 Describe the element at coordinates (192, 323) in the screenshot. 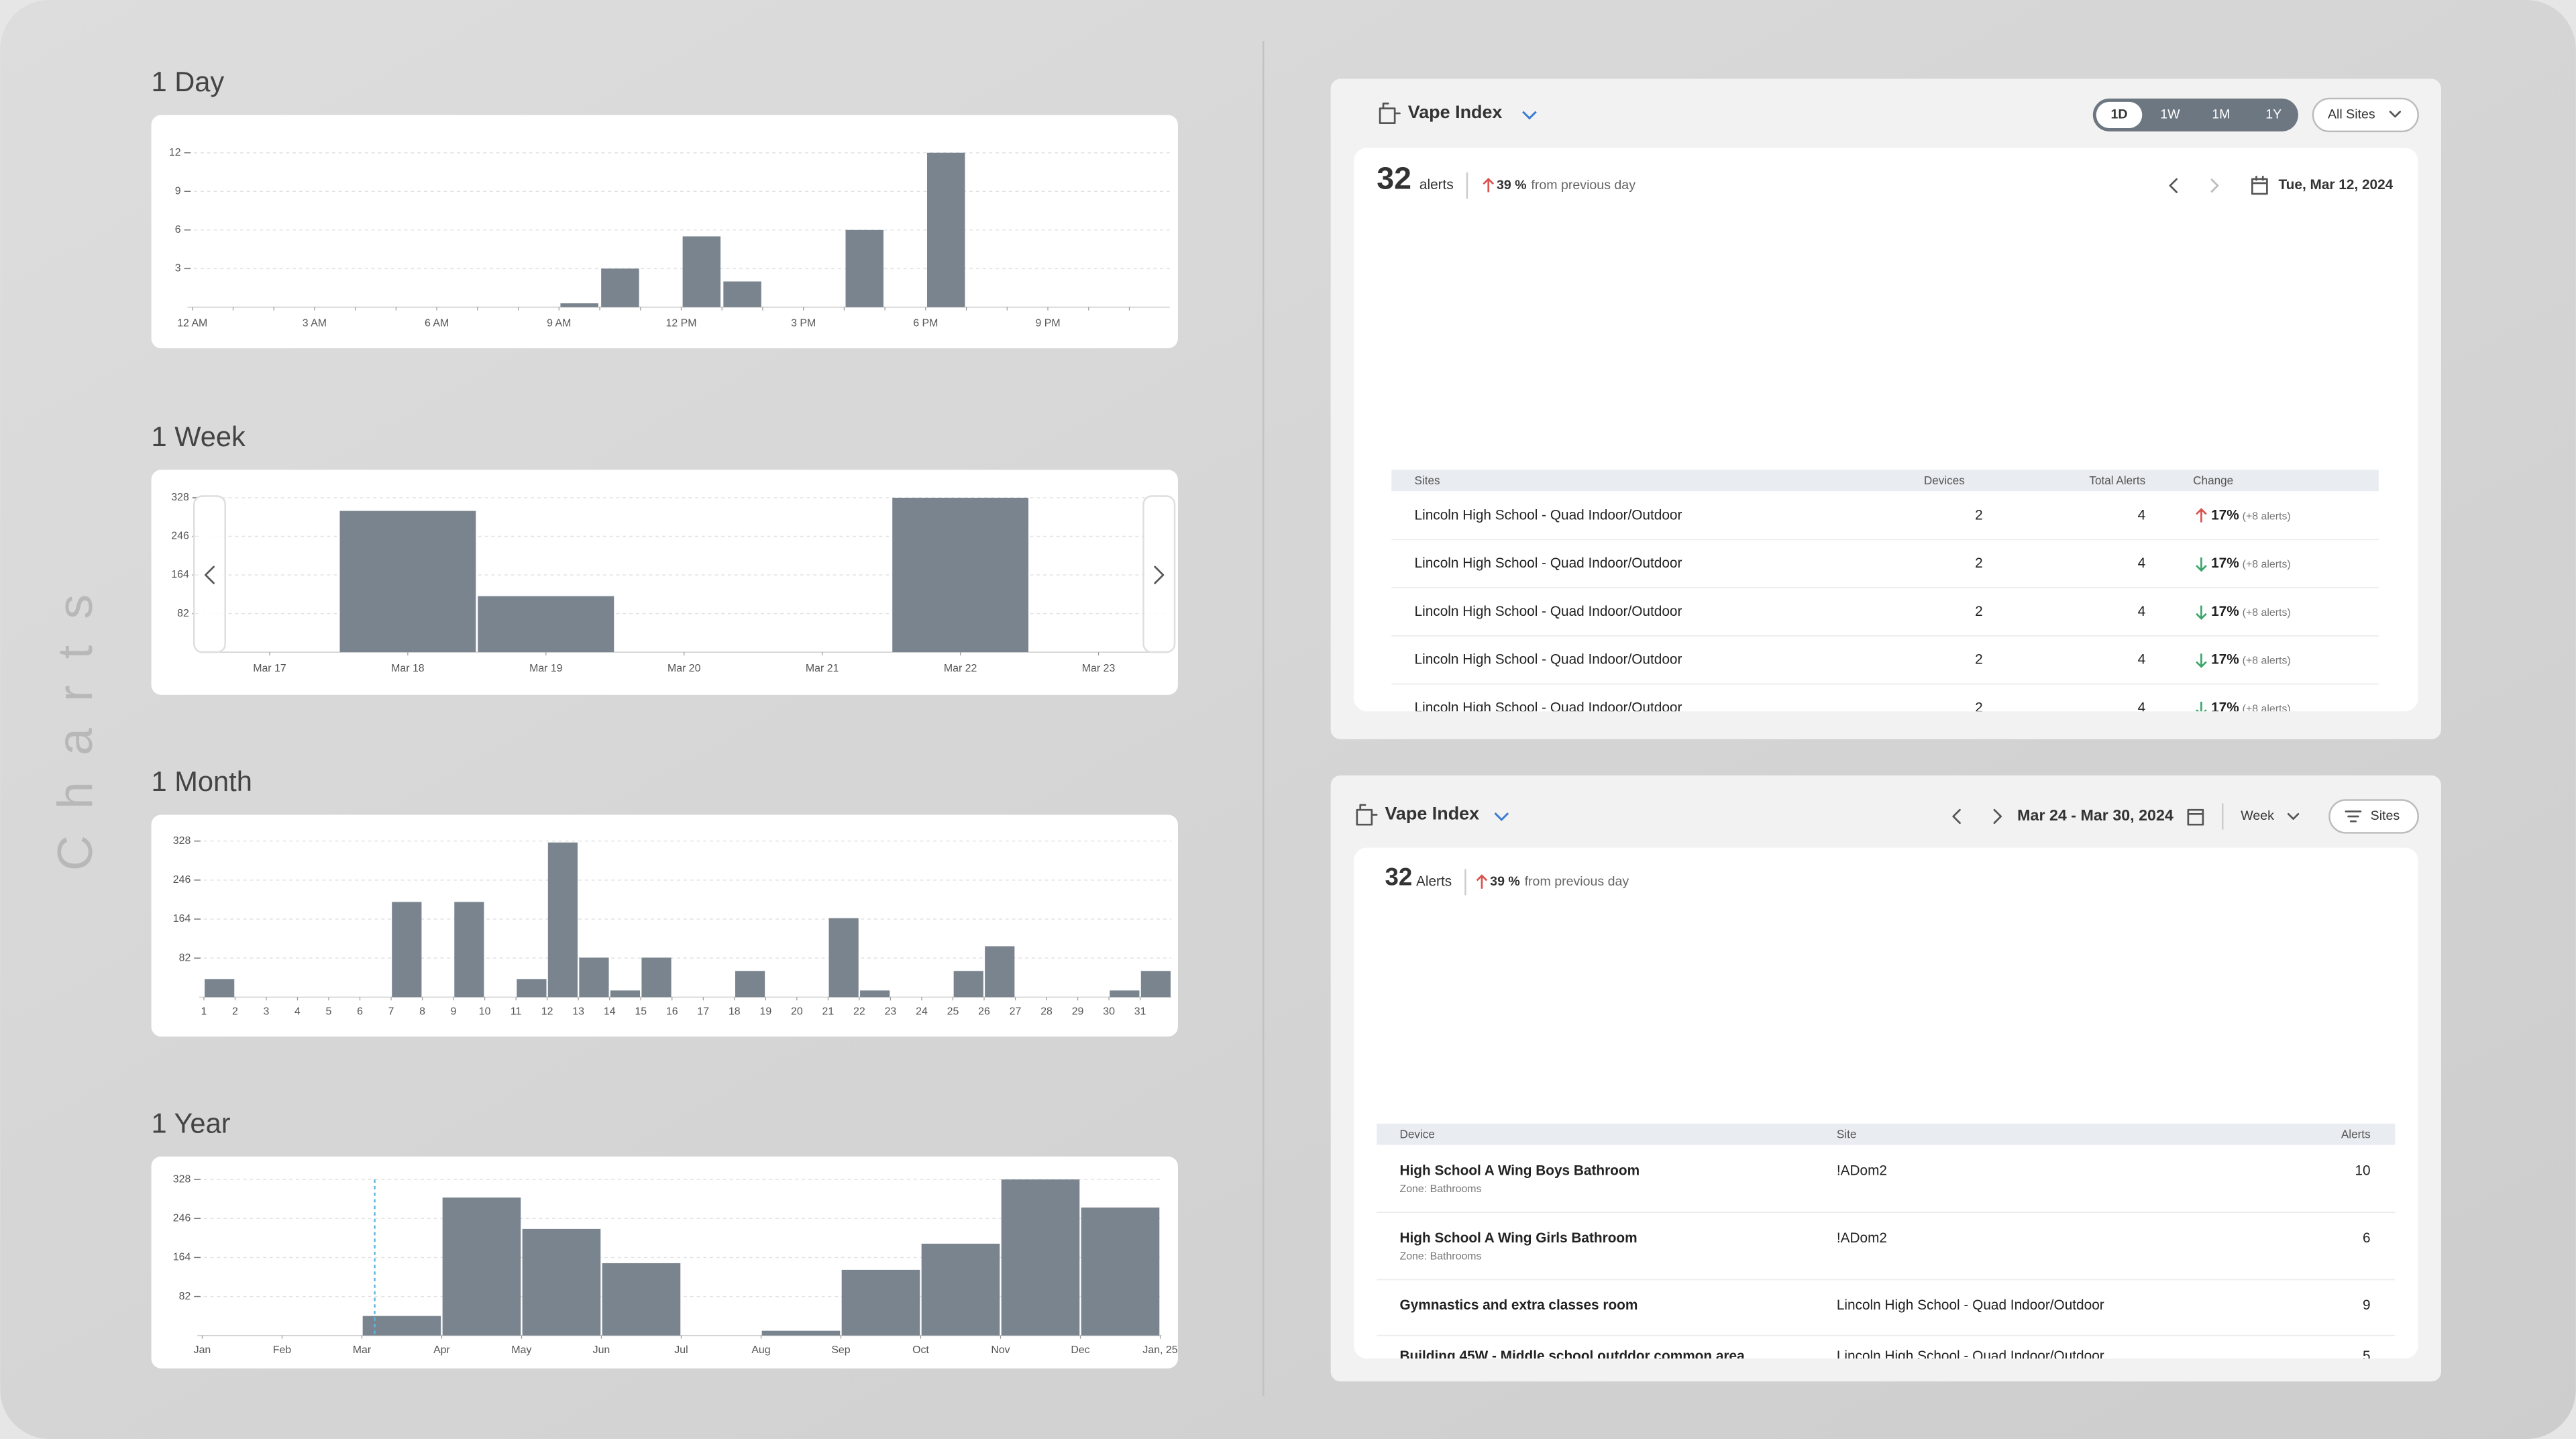

I see `x-tick-label: 12 AM` at that location.